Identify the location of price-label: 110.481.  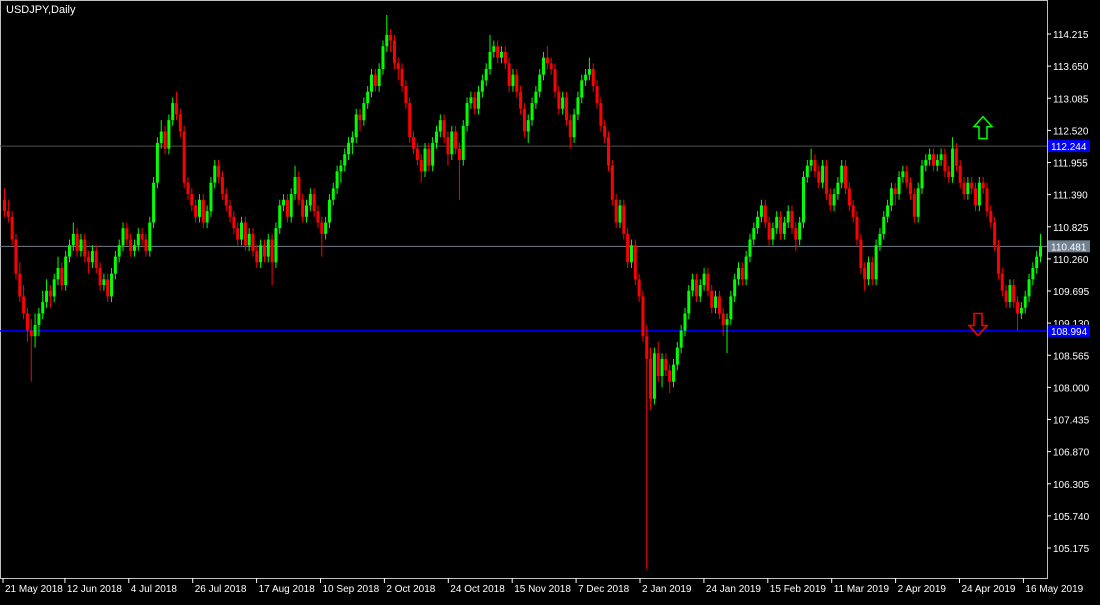
(1069, 247).